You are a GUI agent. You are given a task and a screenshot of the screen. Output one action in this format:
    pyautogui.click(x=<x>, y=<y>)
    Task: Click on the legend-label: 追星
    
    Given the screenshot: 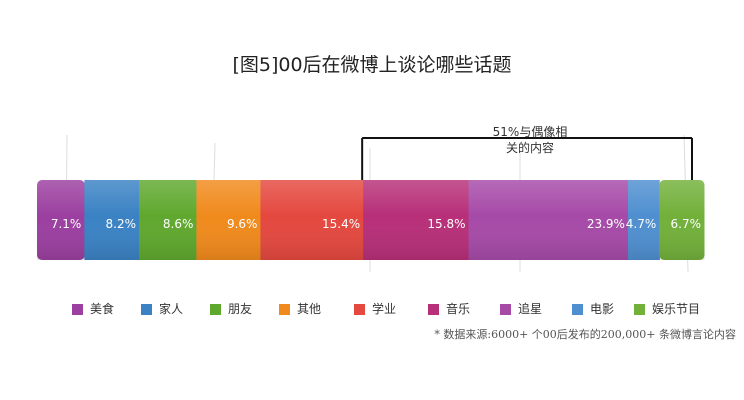 What is the action you would take?
    pyautogui.click(x=530, y=309)
    